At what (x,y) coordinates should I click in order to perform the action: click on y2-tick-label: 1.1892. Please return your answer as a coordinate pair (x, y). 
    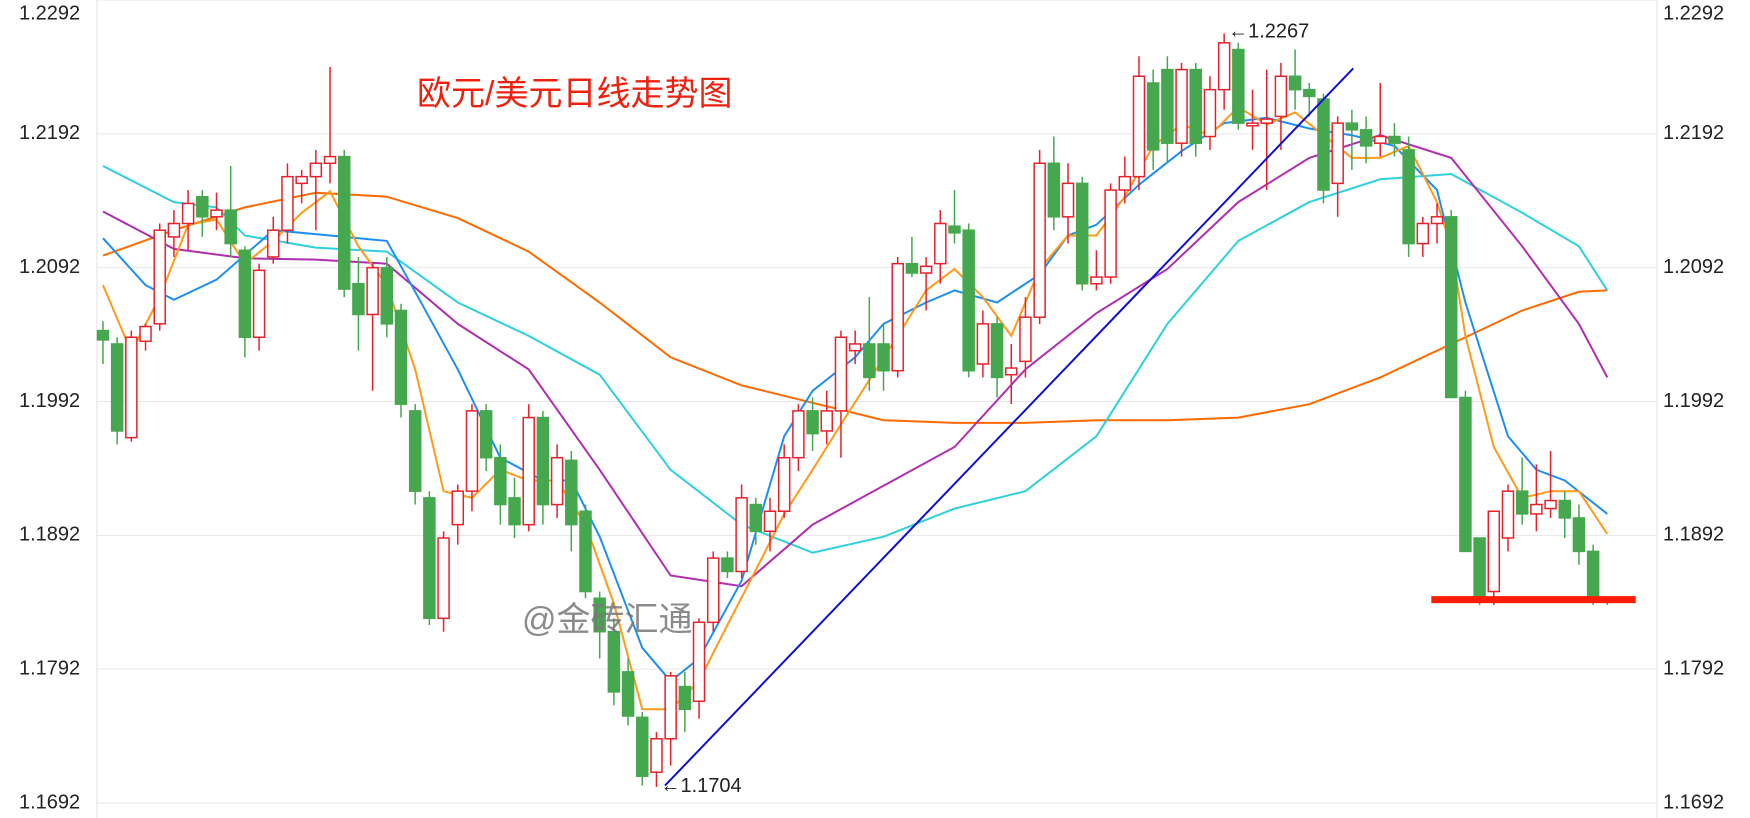
    Looking at the image, I should click on (1693, 535).